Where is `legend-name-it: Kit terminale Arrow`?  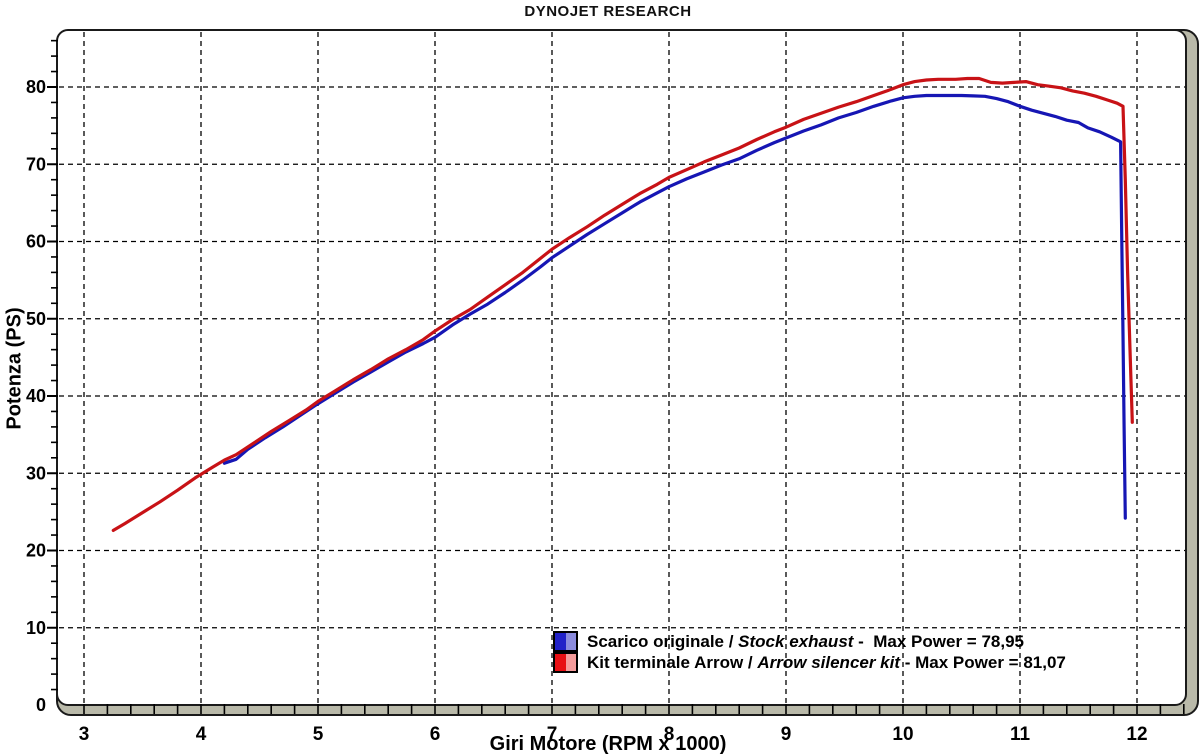 legend-name-it: Kit terminale Arrow is located at coordinates (665, 662).